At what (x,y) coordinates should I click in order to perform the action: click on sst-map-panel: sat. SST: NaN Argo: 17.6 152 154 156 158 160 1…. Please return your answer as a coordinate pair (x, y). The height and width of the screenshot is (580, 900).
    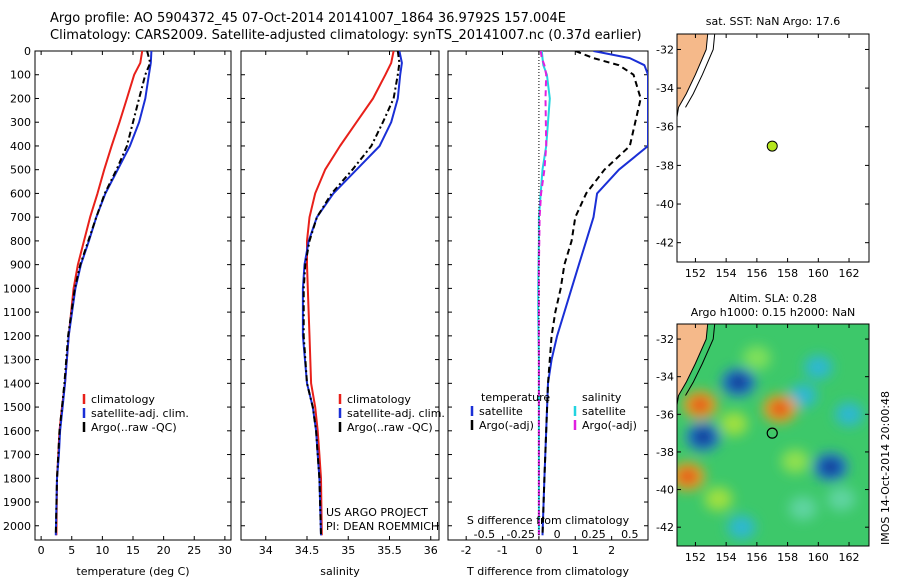
    Looking at the image, I should click on (763, 147).